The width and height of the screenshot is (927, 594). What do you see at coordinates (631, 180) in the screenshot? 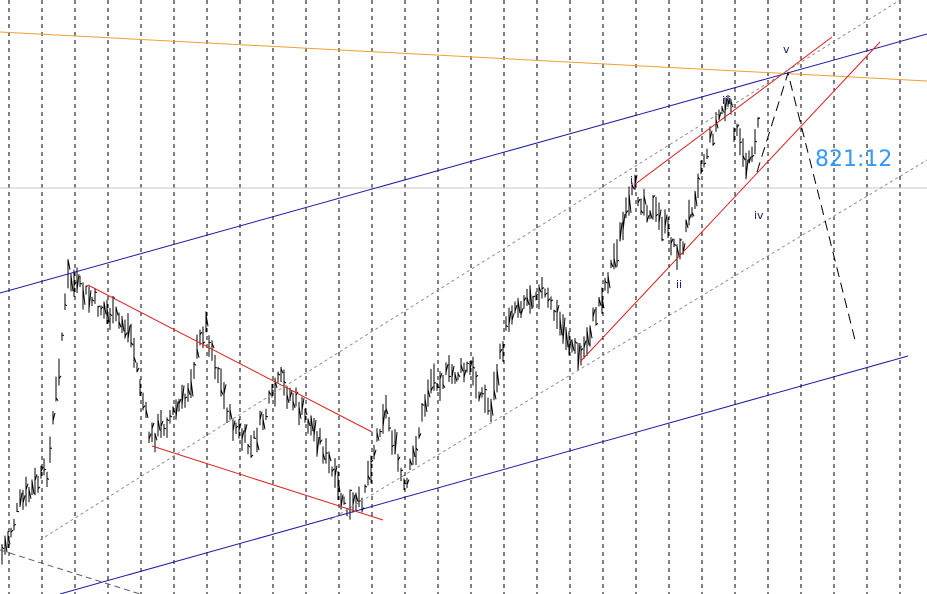
I see `wave-label: i` at bounding box center [631, 180].